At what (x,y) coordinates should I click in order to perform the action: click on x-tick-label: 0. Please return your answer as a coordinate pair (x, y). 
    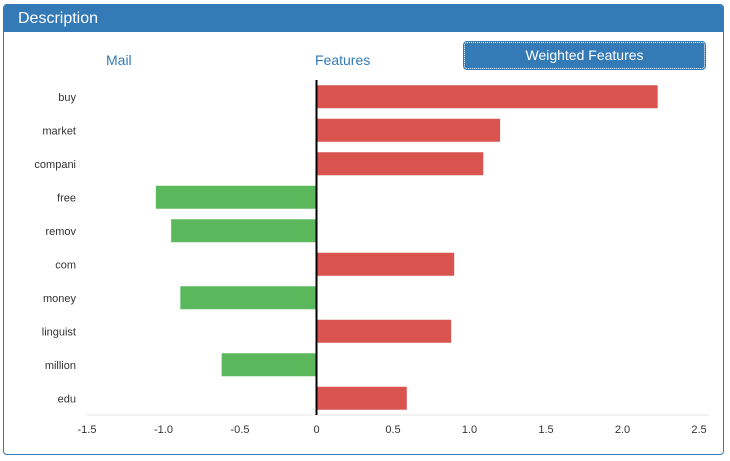
    Looking at the image, I should click on (316, 430).